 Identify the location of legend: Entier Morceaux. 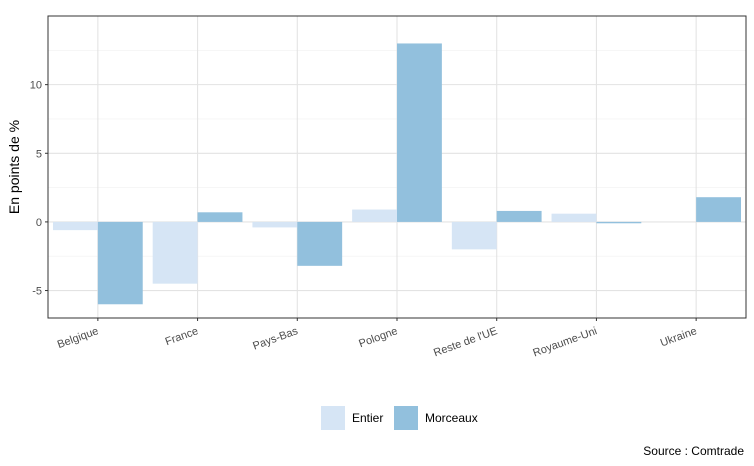
(399, 418).